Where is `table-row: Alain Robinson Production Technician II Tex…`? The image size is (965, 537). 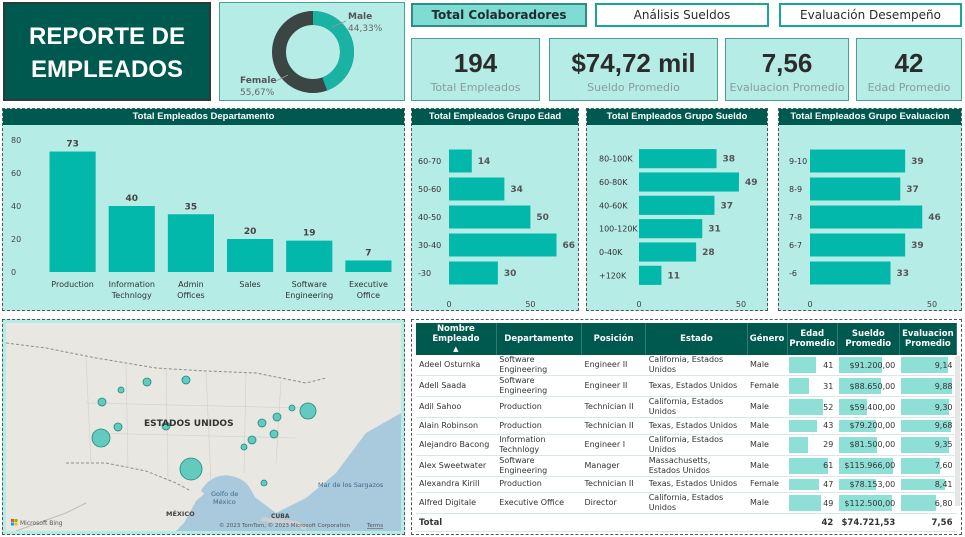 table-row: Alain Robinson Production Technician II Tex… is located at coordinates (686, 426).